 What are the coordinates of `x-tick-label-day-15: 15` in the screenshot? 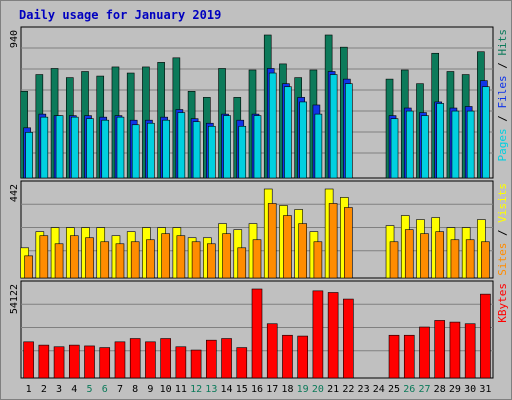 It's located at (242, 389).